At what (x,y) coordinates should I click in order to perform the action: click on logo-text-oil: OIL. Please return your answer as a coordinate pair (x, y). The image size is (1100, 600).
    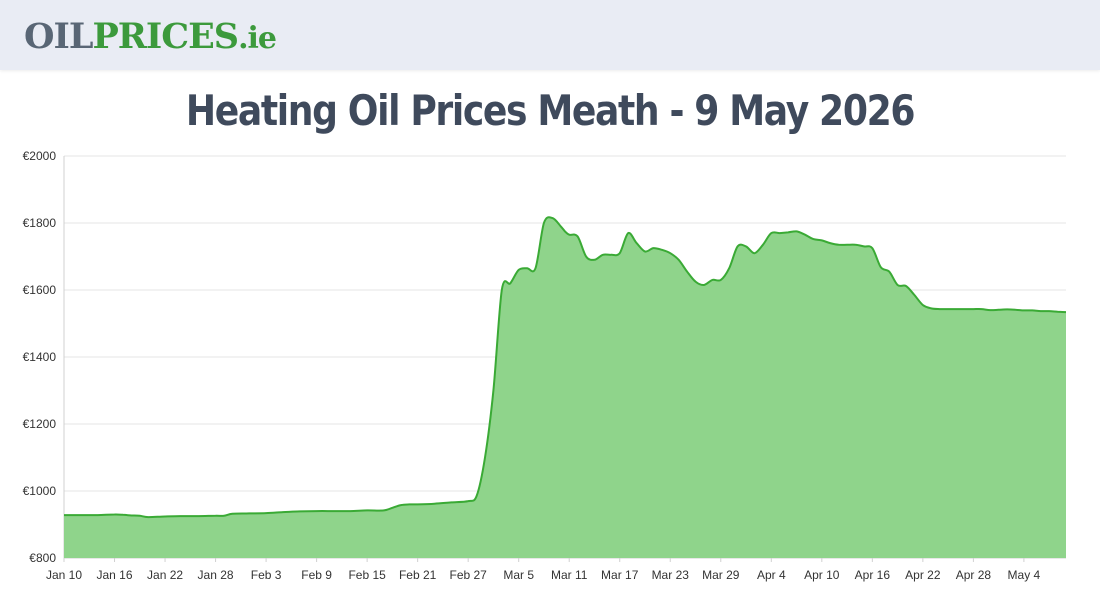
    Looking at the image, I should click on (58, 36).